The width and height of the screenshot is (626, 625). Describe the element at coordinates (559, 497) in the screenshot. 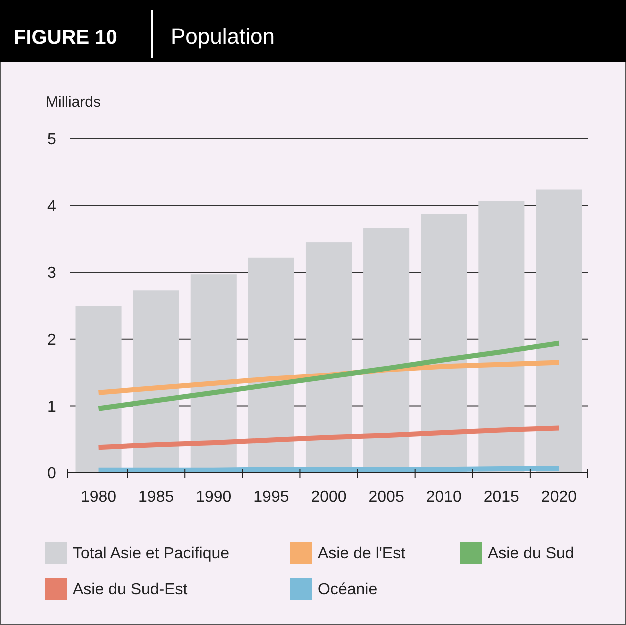

I see `x-tick-label: 2020` at that location.